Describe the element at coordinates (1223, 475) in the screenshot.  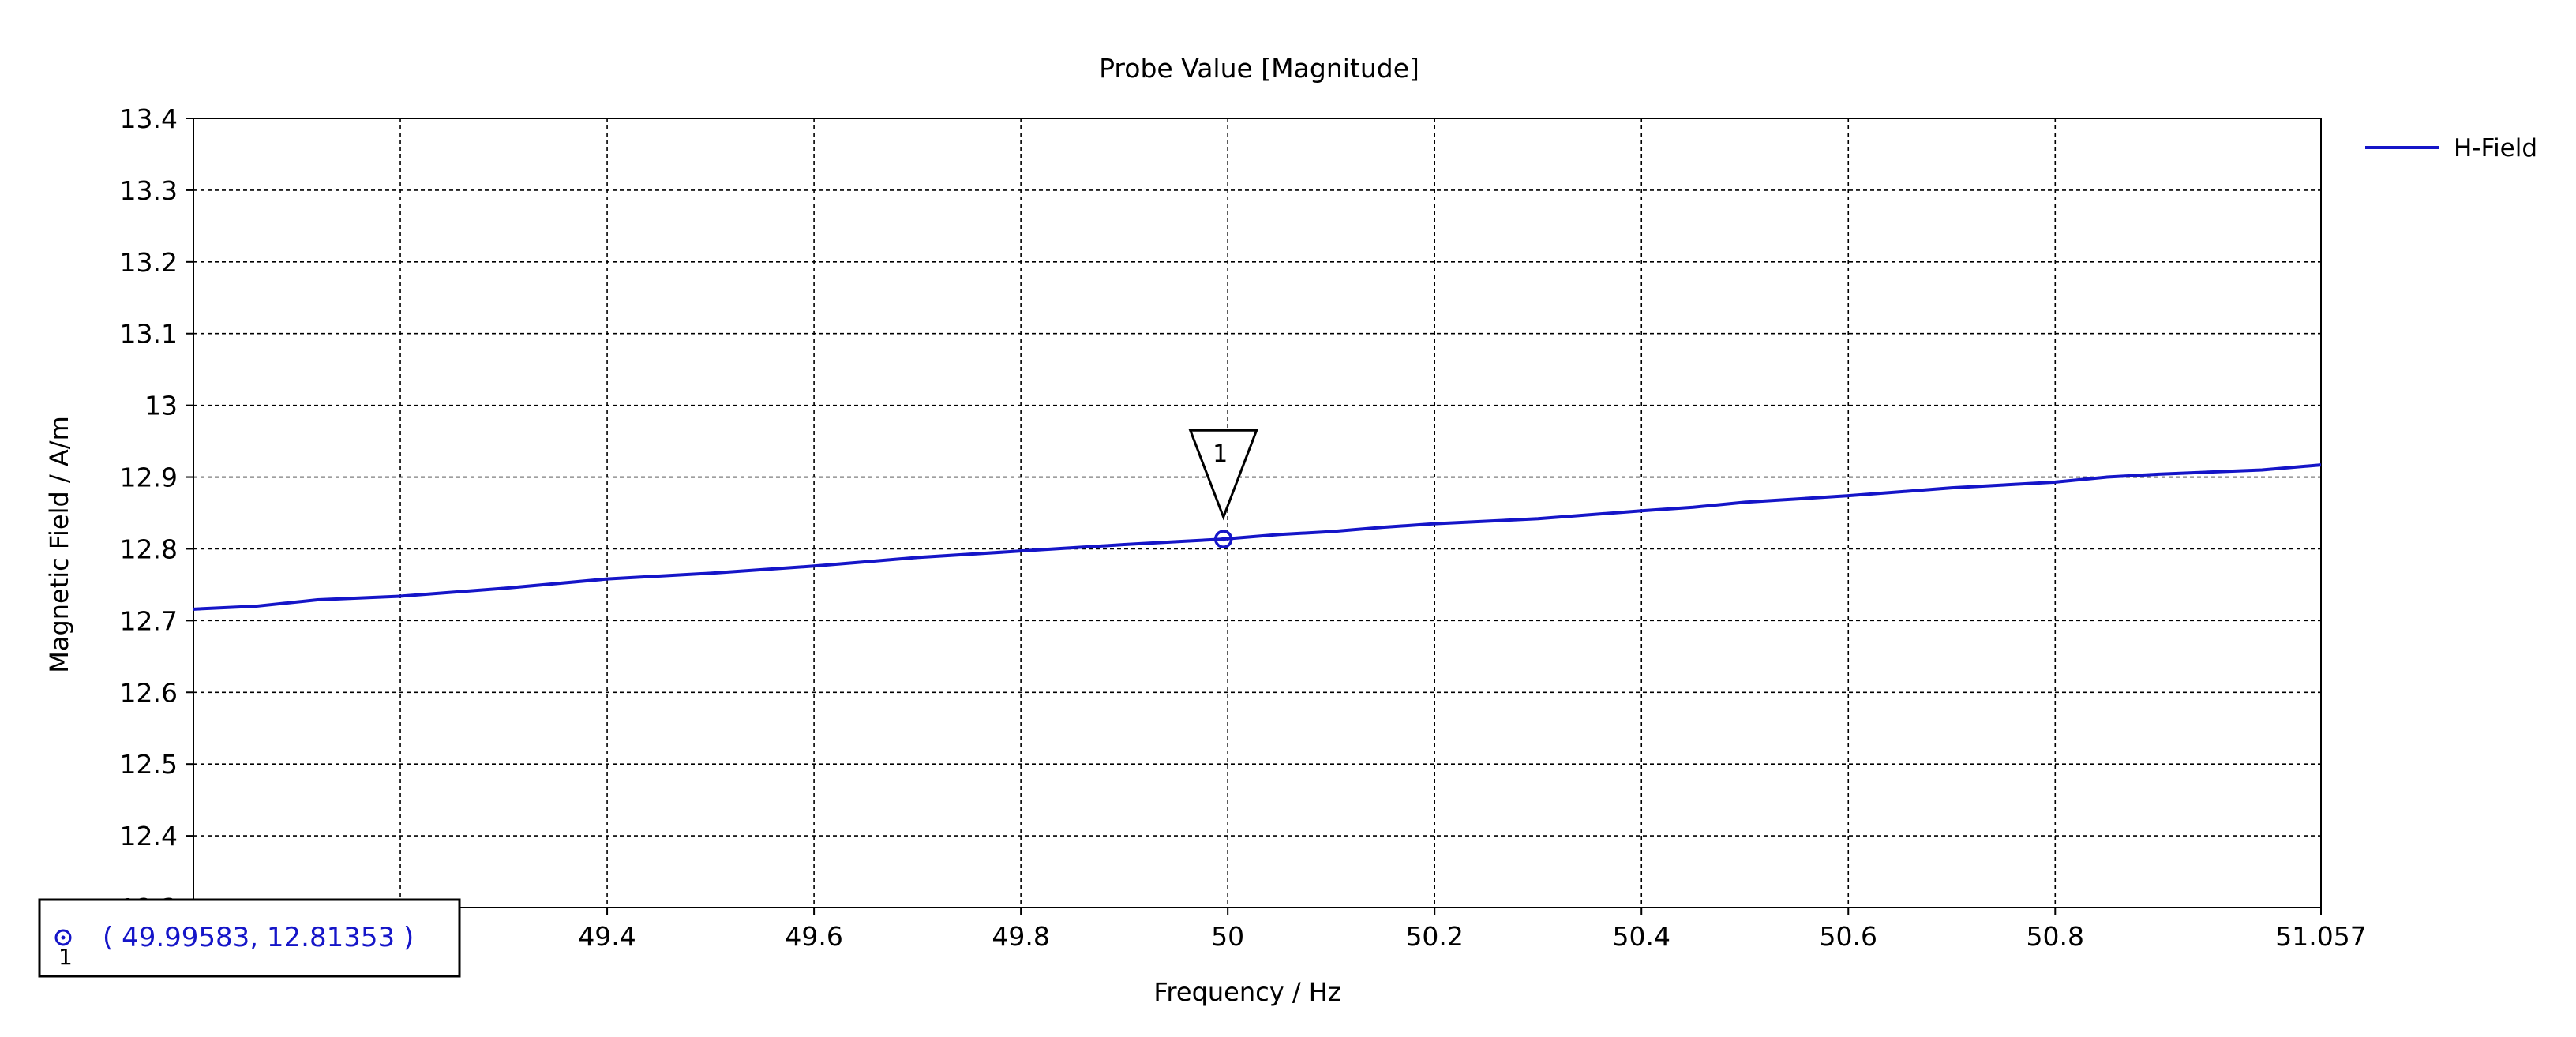
I see `marker-flag` at that location.